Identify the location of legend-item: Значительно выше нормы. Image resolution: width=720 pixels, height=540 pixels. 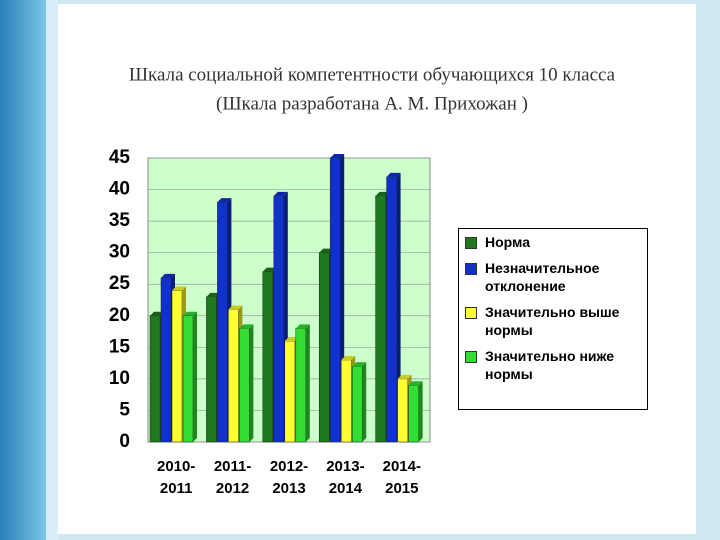
(553, 321).